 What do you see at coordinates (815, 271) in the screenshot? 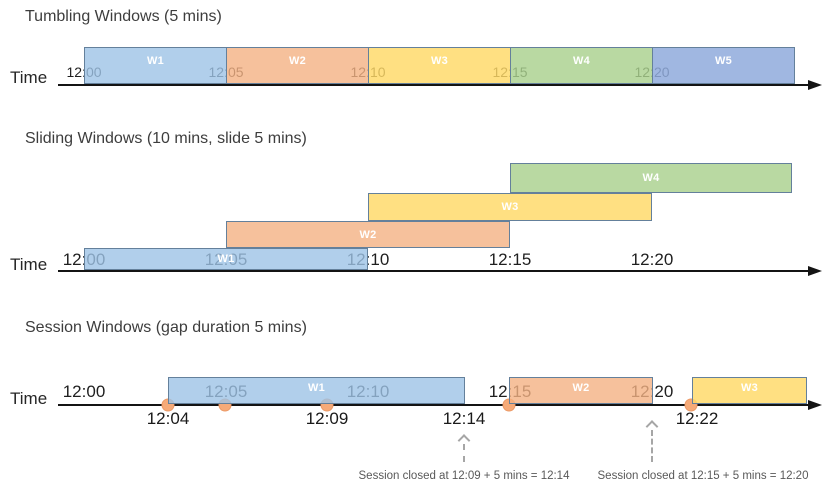
I see `sliding-timeline-arrow-icon` at bounding box center [815, 271].